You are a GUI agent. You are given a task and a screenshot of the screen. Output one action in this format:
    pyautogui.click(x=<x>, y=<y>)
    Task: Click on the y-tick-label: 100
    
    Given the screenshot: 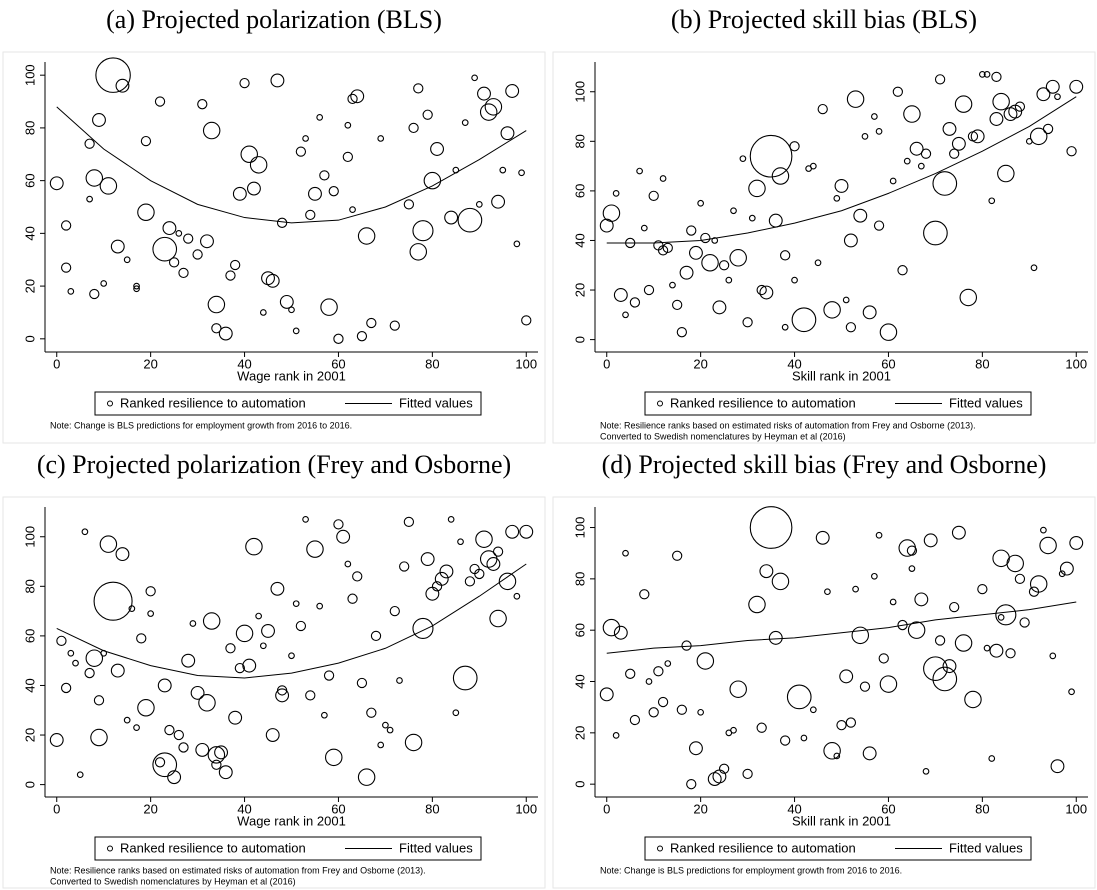 What is the action you would take?
    pyautogui.click(x=579, y=92)
    